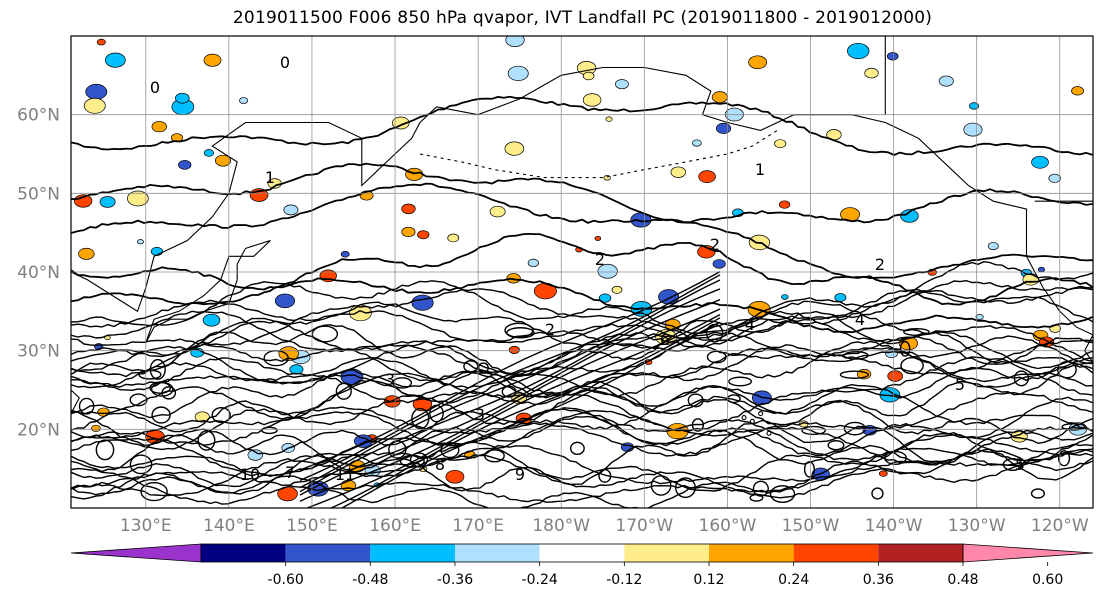 Image resolution: width=1105 pixels, height=601 pixels. What do you see at coordinates (962, 580) in the screenshot?
I see `colorbar-tick-label: 0.48` at bounding box center [962, 580].